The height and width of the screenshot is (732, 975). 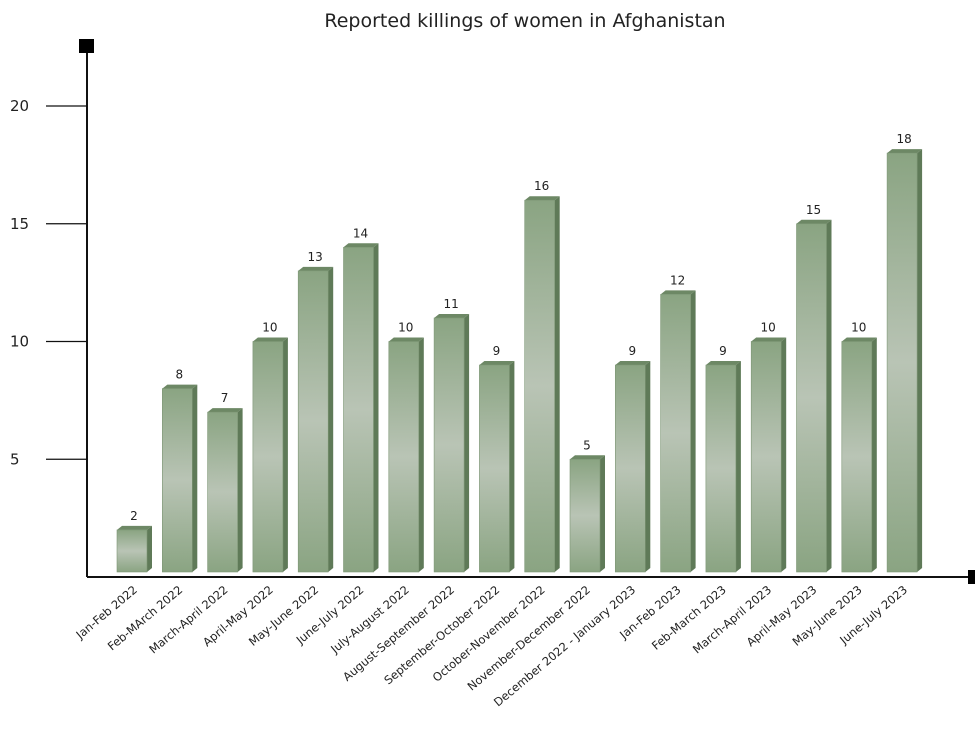 What do you see at coordinates (179, 375) in the screenshot?
I see `bar-value-label: 8` at bounding box center [179, 375].